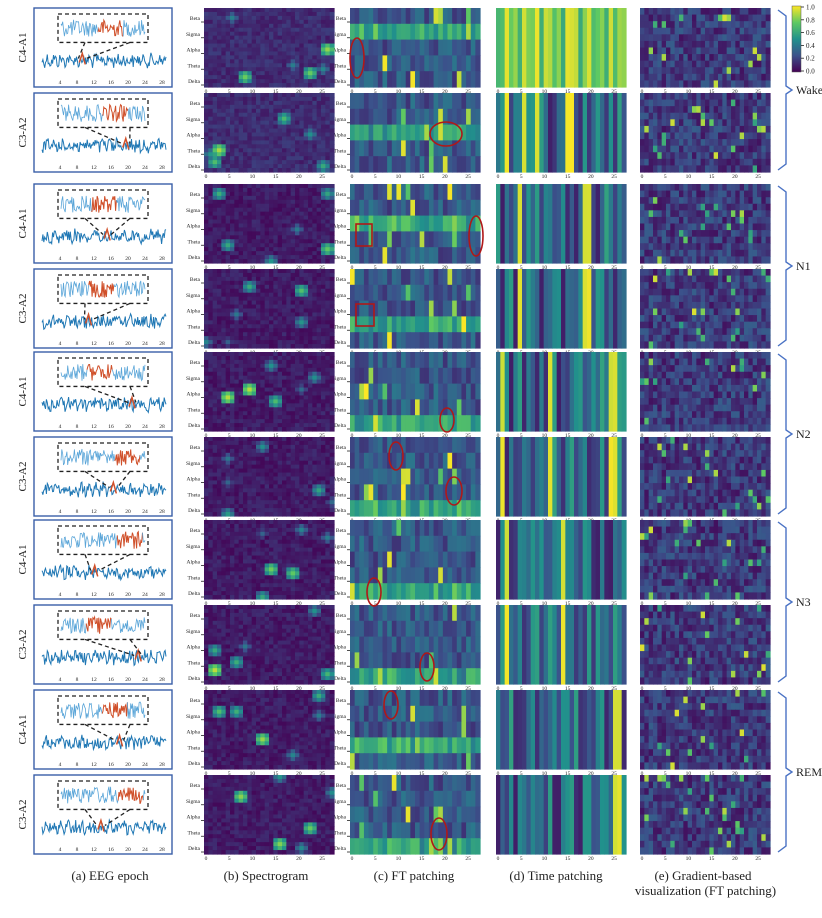 The width and height of the screenshot is (822, 918). What do you see at coordinates (110, 875) in the screenshot?
I see `caption-eeg-epoch: (a) EEG epoch` at bounding box center [110, 875].